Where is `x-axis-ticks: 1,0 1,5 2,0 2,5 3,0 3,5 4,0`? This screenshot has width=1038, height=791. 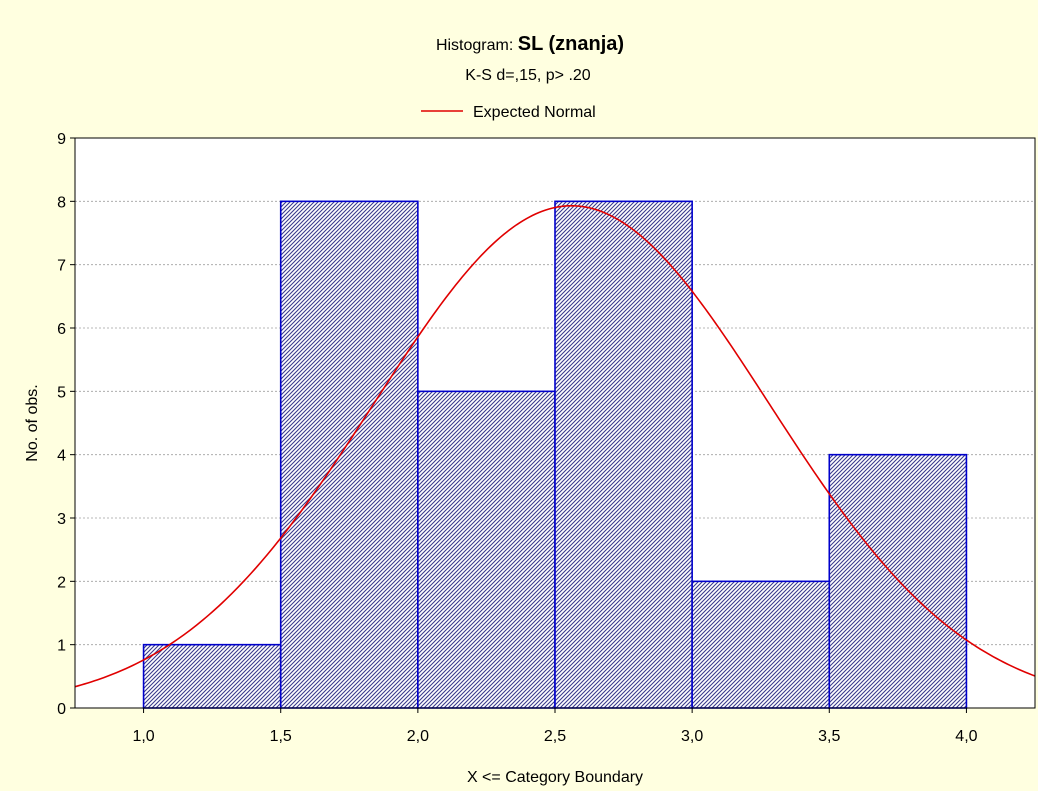
x-axis-ticks: 1,0 1,5 2,0 2,5 3,0 3,5 4,0 is located at coordinates (555, 726).